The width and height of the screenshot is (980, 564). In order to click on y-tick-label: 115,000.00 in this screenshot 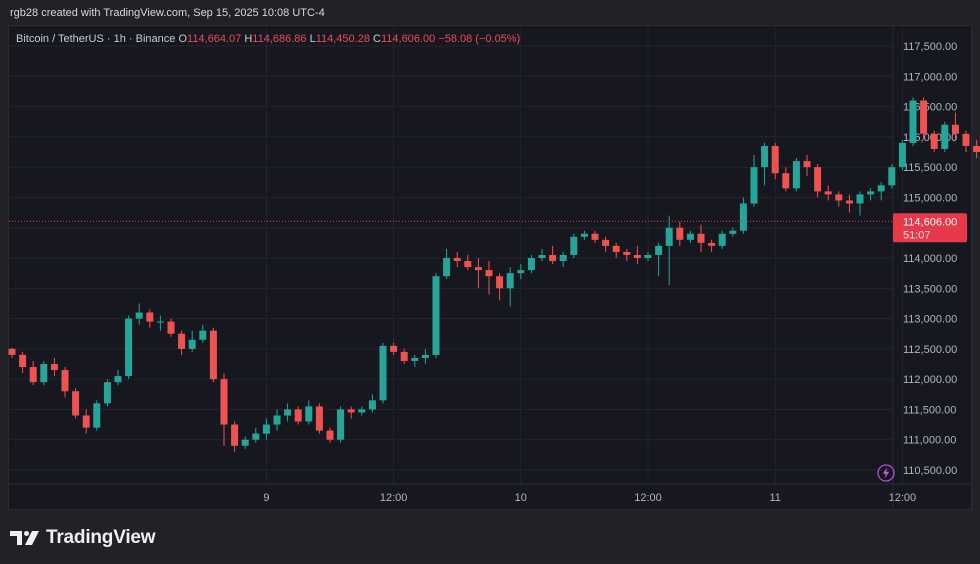, I will do `click(930, 198)`.